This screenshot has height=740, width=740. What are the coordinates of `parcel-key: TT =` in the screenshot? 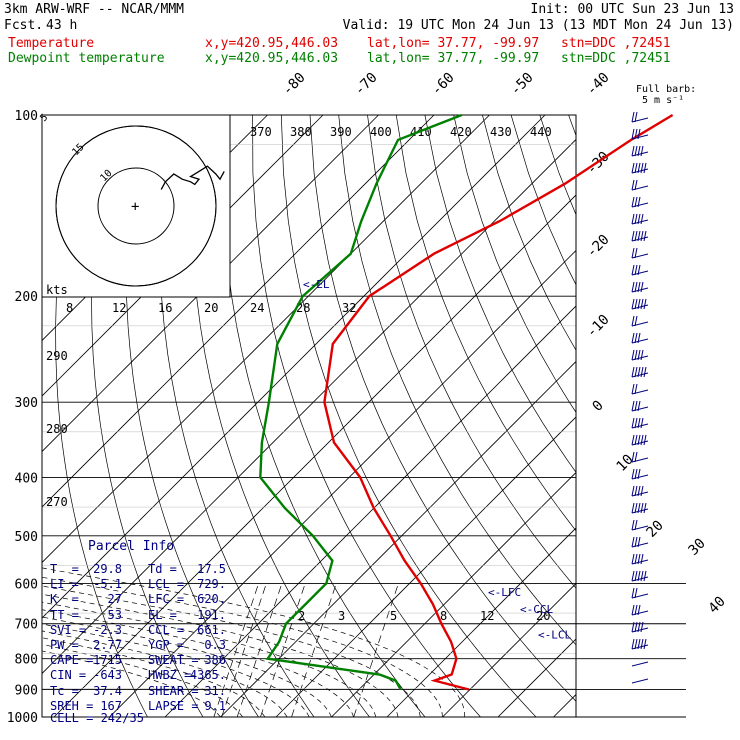 It's located at (64, 614).